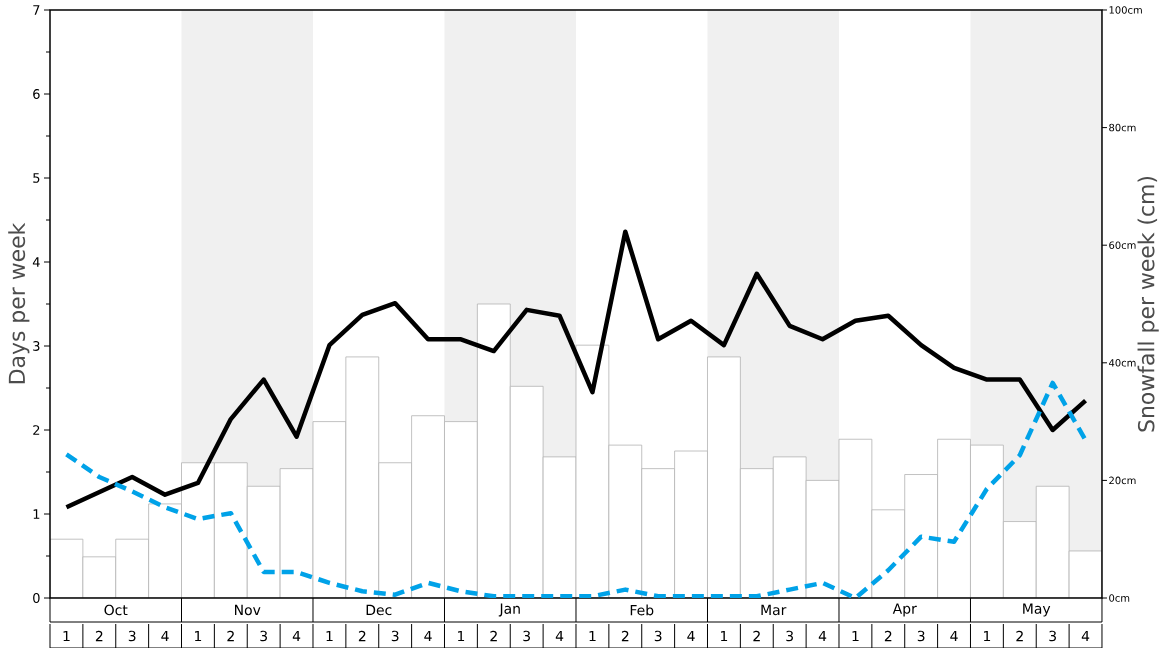 This screenshot has height=648, width=1168. Describe the element at coordinates (642, 610) in the screenshot. I see `text: Feb` at that location.